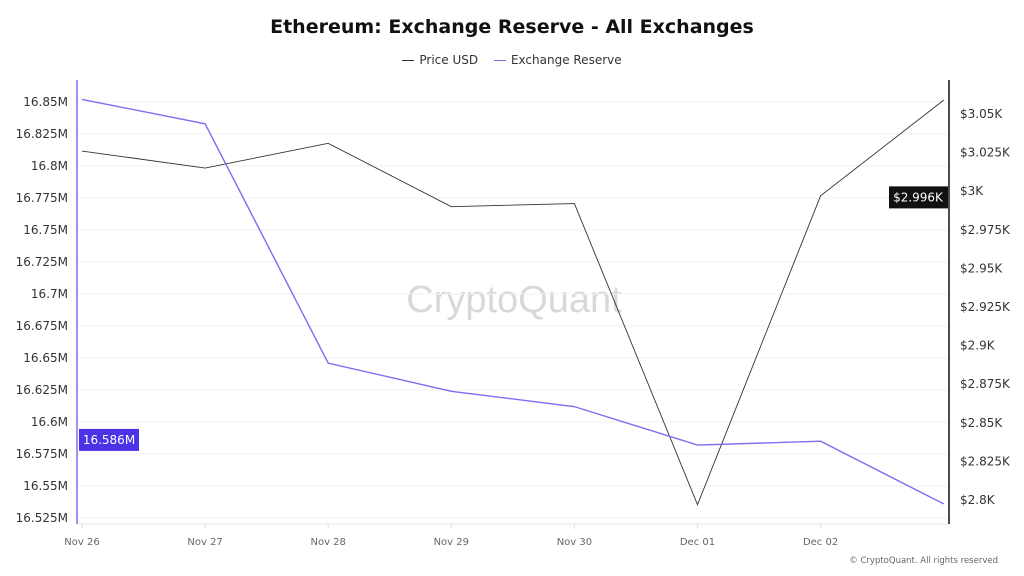 This screenshot has height=576, width=1024. What do you see at coordinates (42, 198) in the screenshot?
I see `left-tick-label: 16.775M` at bounding box center [42, 198].